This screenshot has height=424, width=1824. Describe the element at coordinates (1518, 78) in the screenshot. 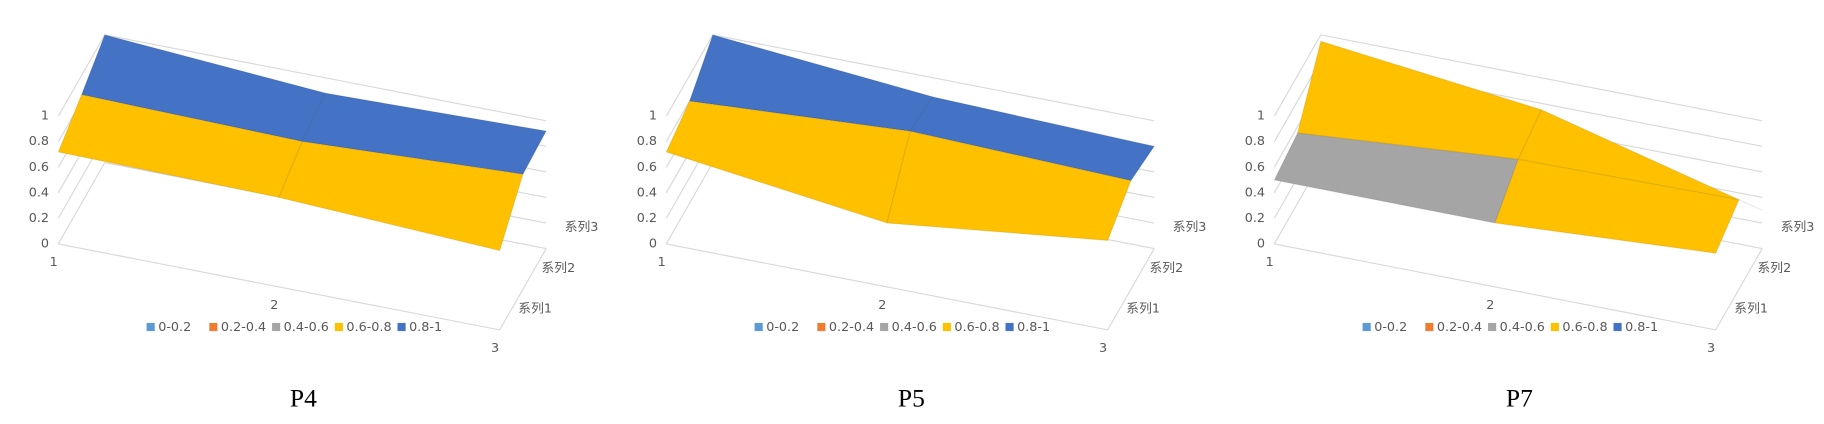

I see `grid-line` at that location.